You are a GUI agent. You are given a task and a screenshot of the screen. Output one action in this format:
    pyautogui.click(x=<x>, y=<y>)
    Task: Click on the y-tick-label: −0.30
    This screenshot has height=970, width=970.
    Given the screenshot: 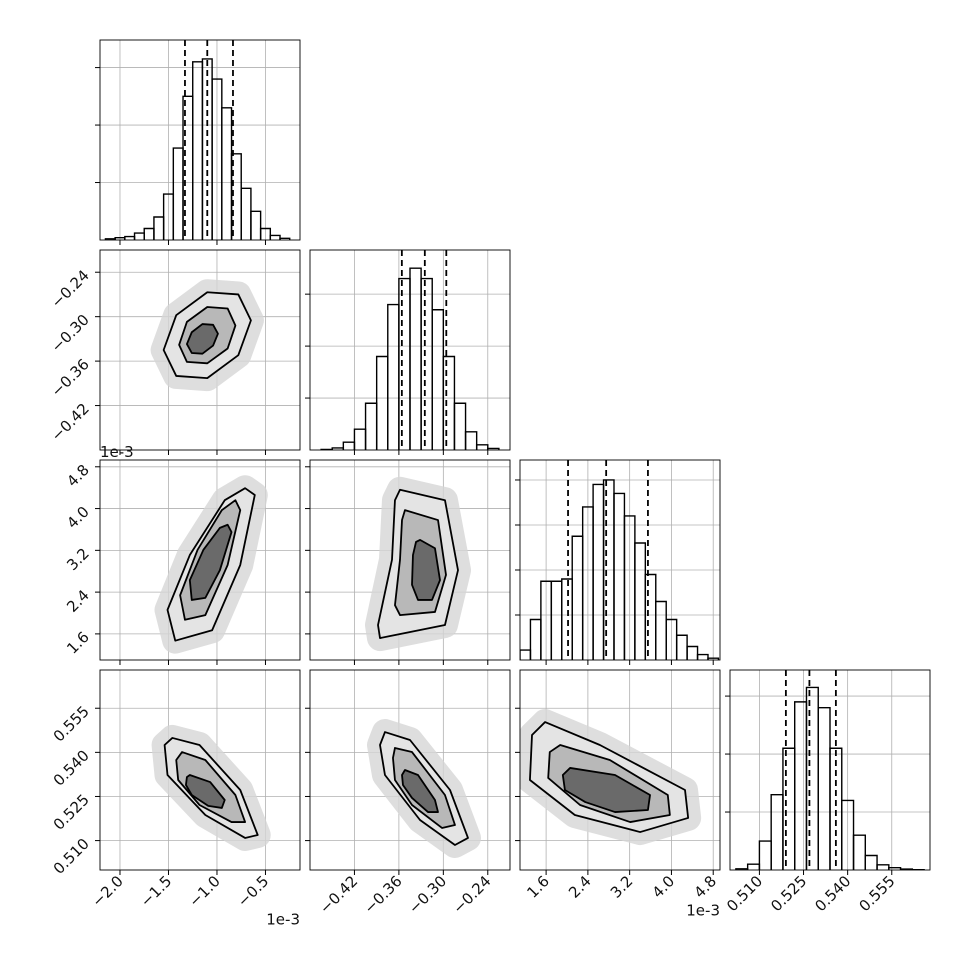 What is the action you would take?
    pyautogui.click(x=70, y=333)
    